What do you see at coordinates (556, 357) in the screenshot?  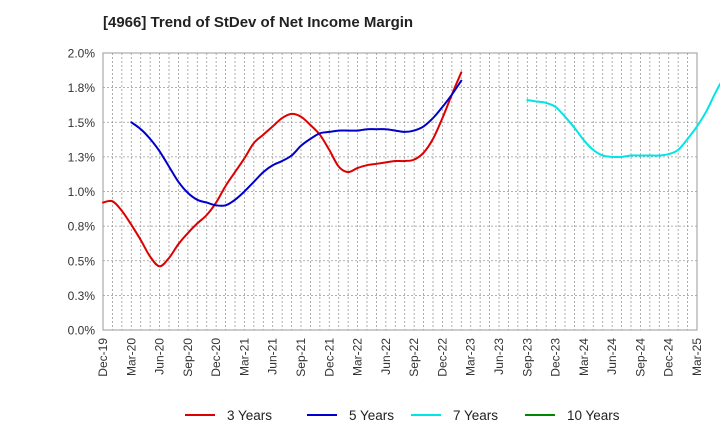 I see `x-tick-label: Dec-23` at bounding box center [556, 357].